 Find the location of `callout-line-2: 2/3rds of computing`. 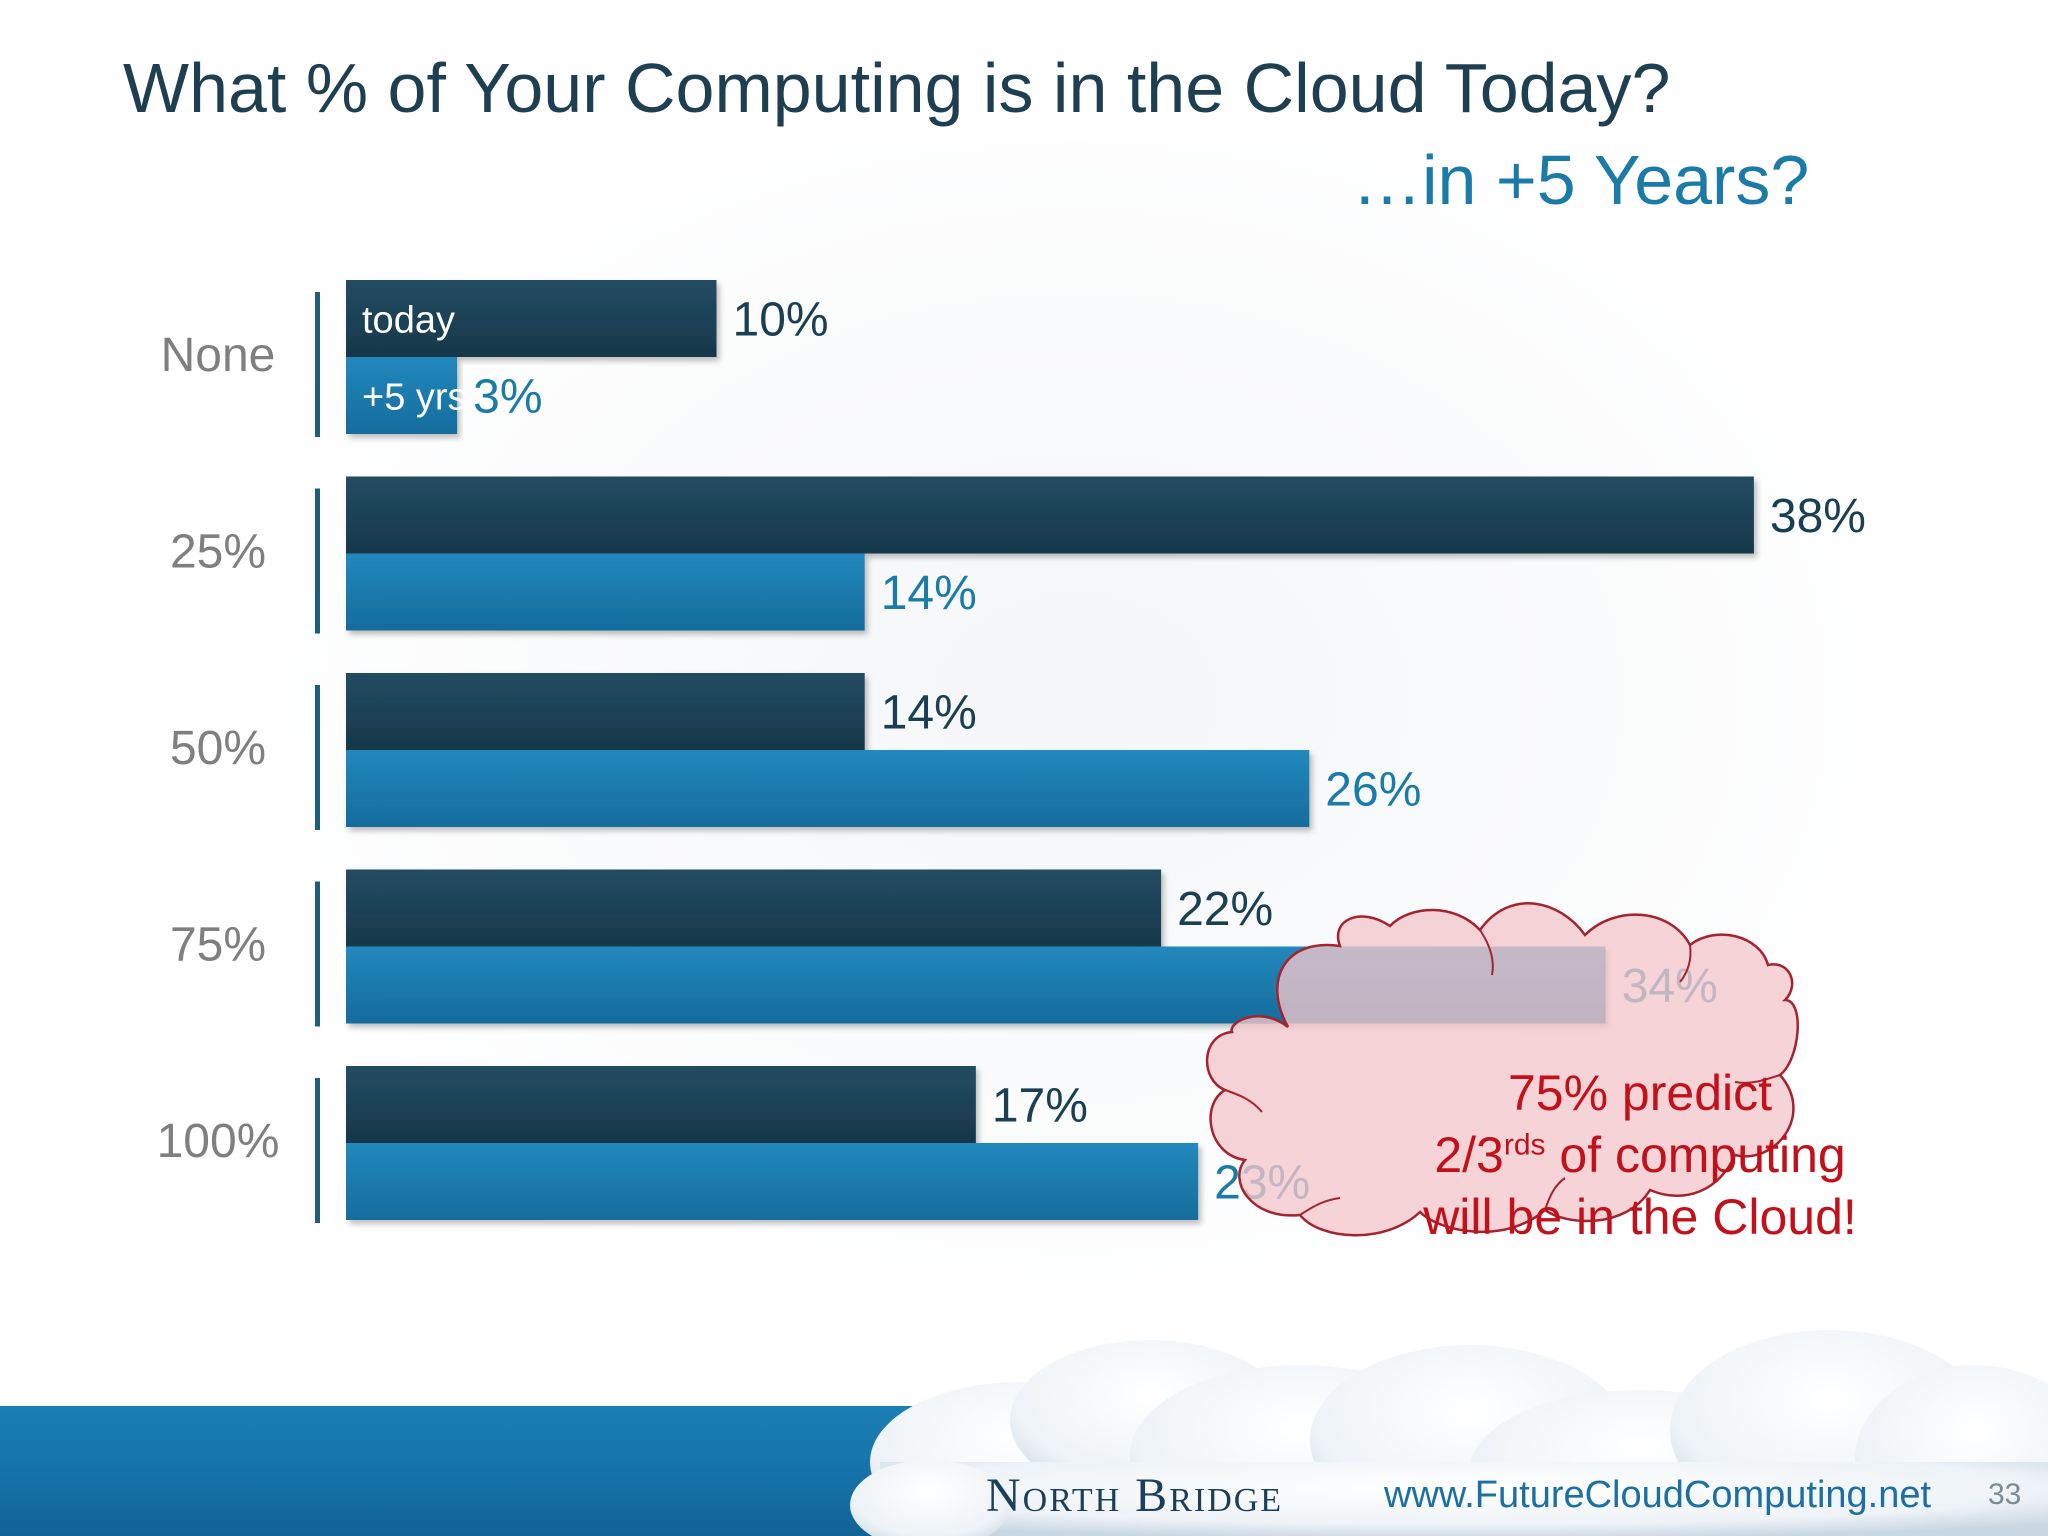

callout-line-2: 2/3rds of computing is located at coordinates (1640, 1155).